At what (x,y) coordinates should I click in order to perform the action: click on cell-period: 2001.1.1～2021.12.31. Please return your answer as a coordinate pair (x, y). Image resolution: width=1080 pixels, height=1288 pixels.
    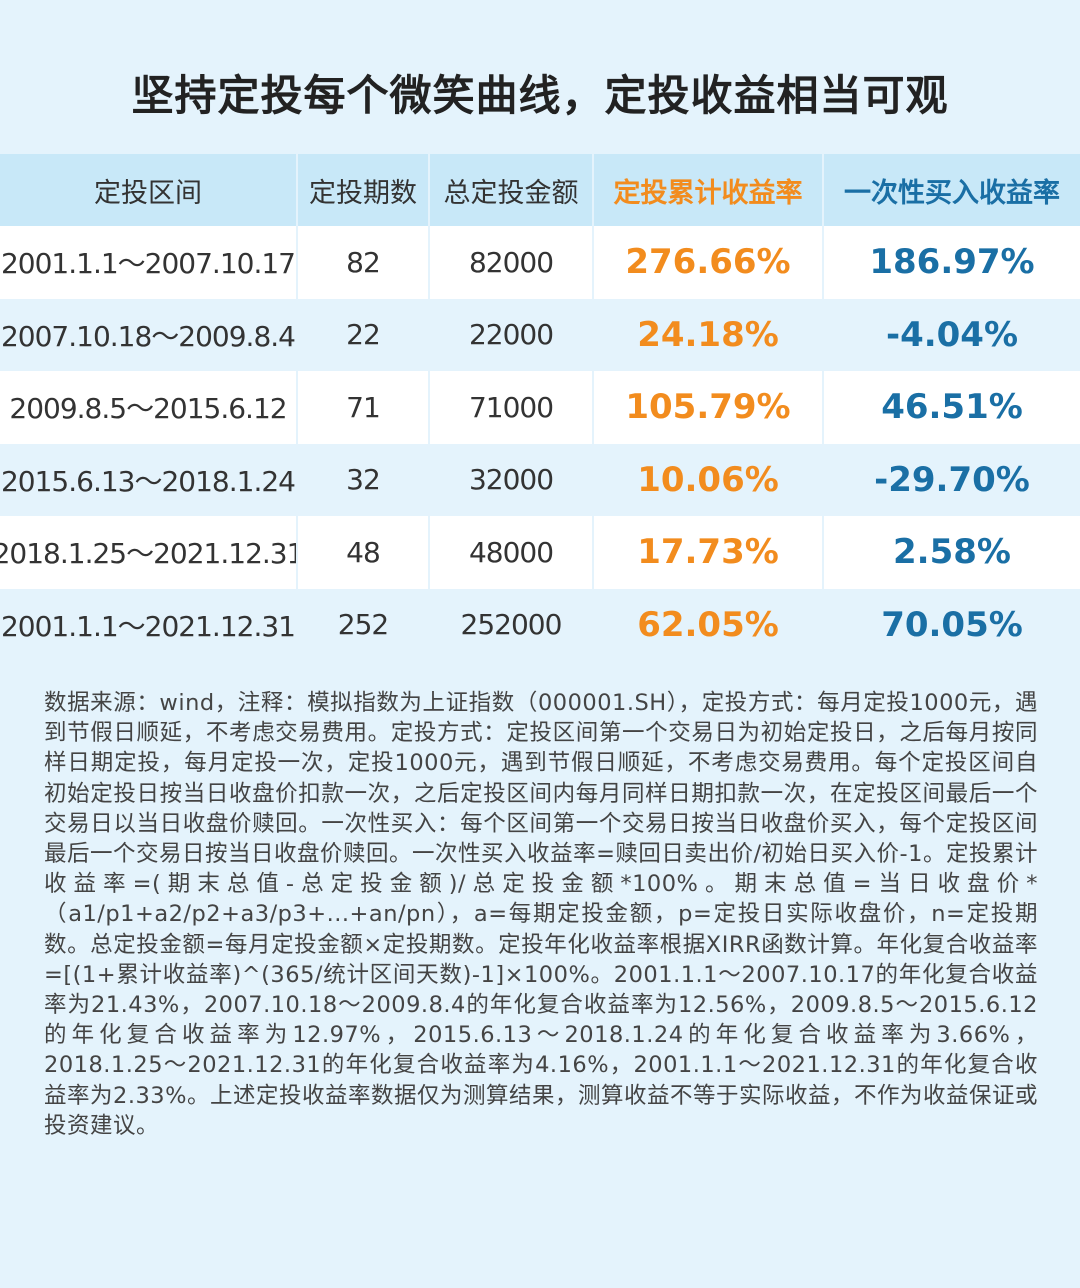
    Looking at the image, I should click on (149, 624).